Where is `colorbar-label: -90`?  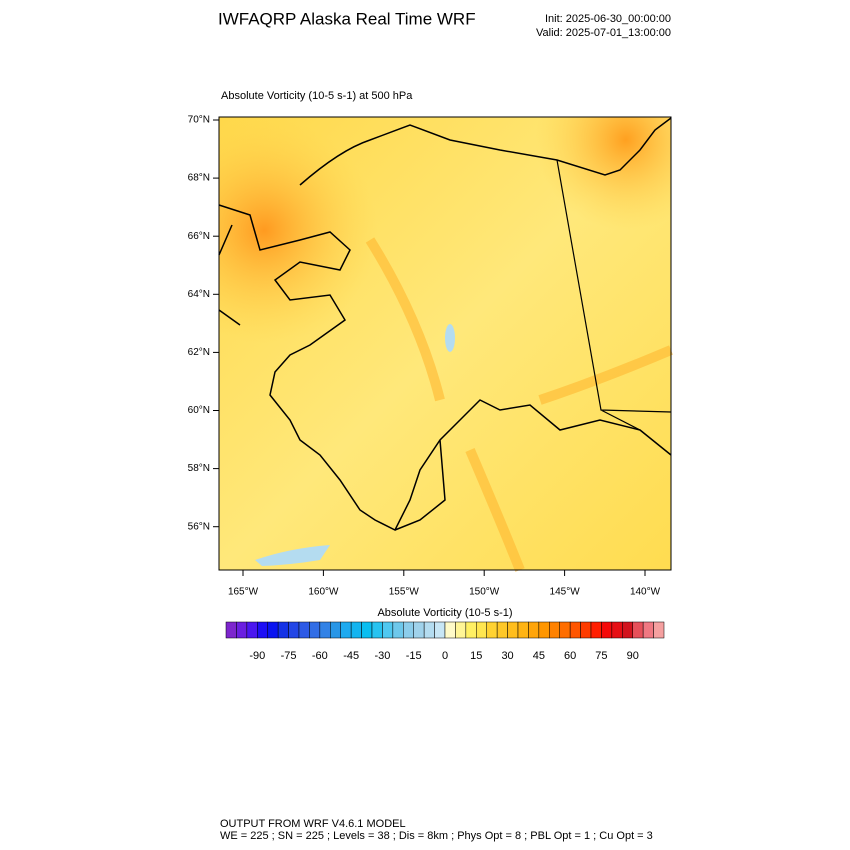 colorbar-label: -90 is located at coordinates (257, 656).